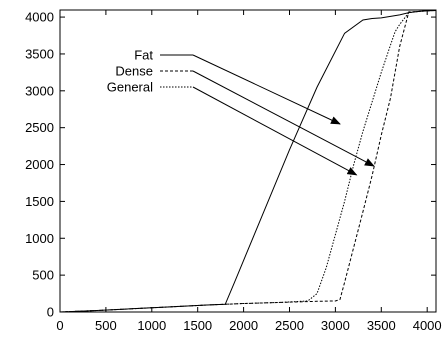 This screenshot has height=337, width=445. What do you see at coordinates (266, 89) in the screenshot?
I see `arrow-fat` at bounding box center [266, 89].